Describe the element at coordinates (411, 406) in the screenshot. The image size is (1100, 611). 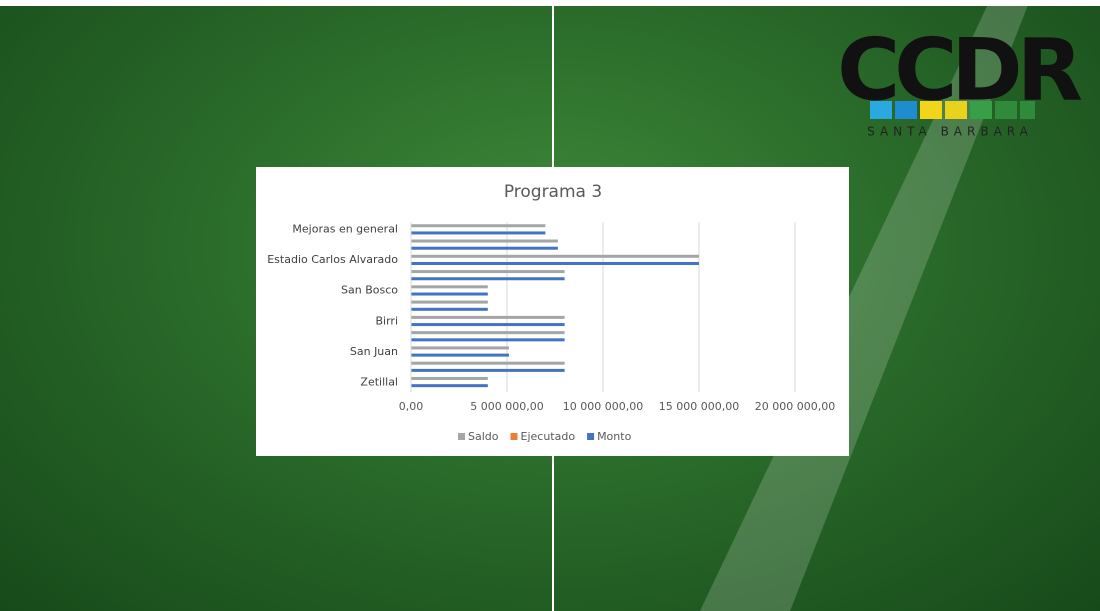
I see `x-tick-label: 0,00` at that location.